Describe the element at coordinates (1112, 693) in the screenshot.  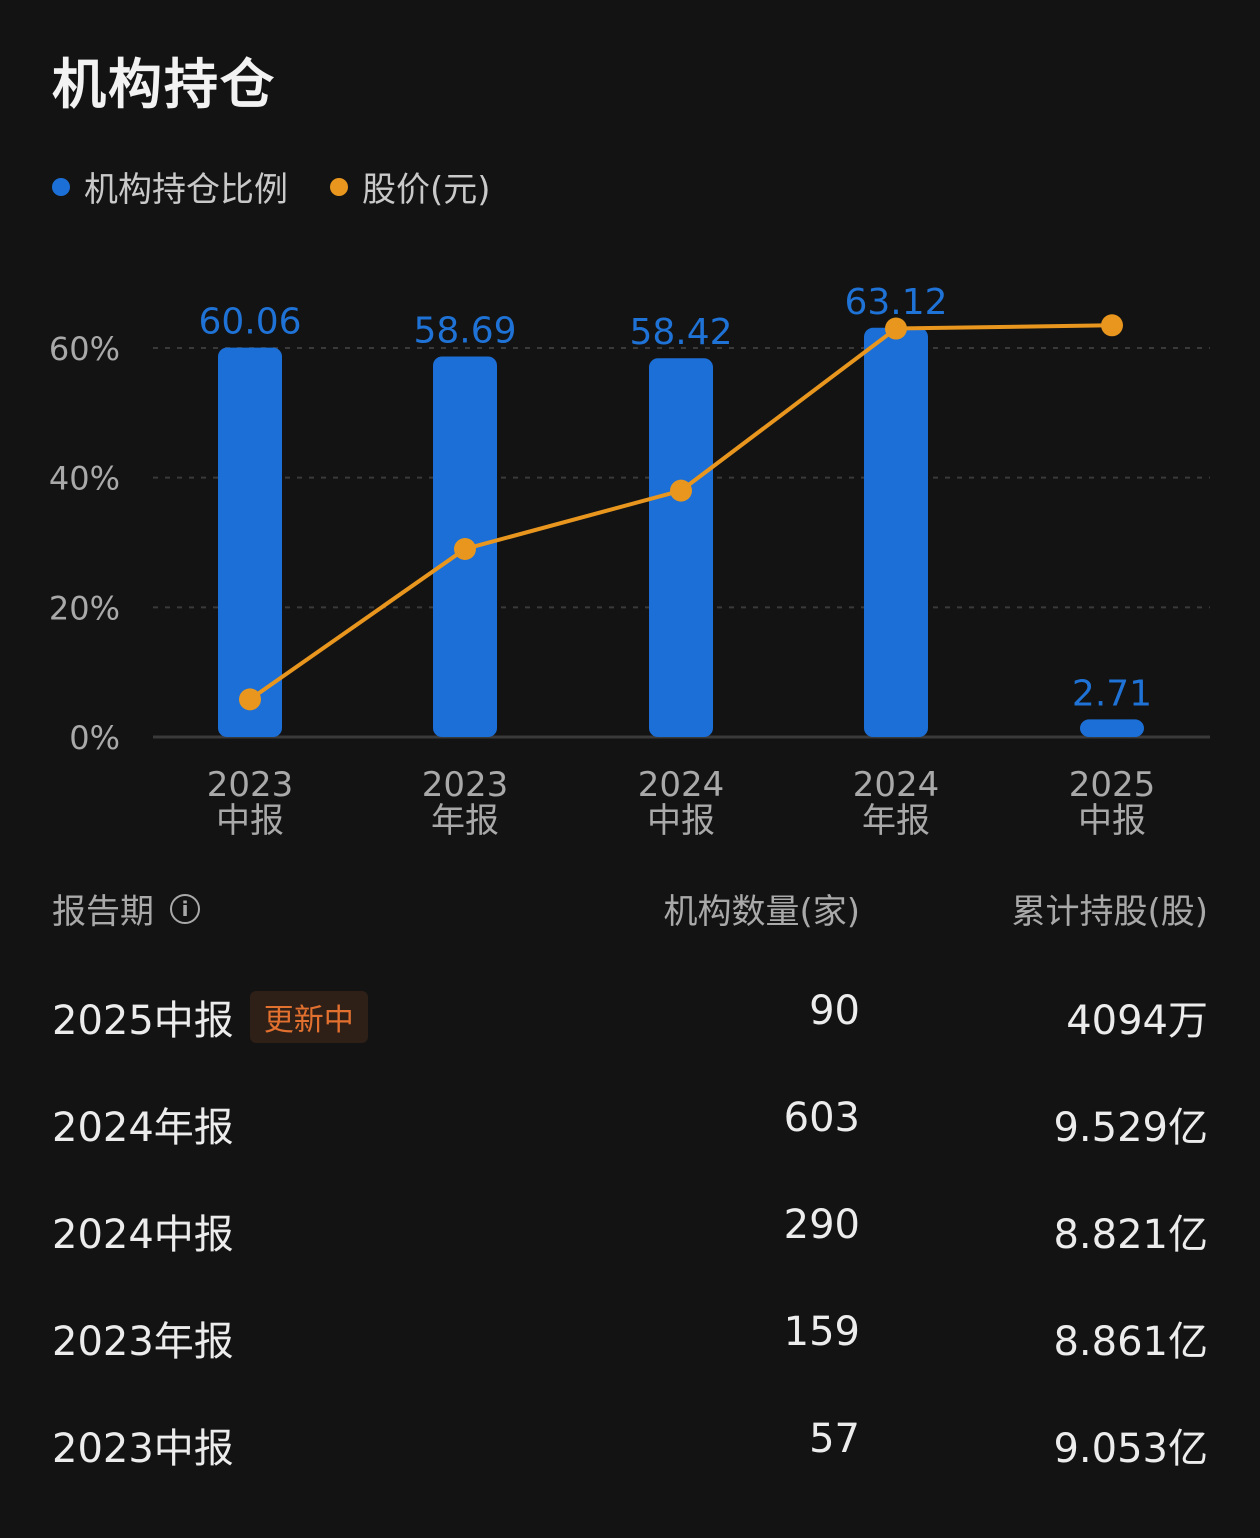
I see `bar-data-label: 2.71` at that location.